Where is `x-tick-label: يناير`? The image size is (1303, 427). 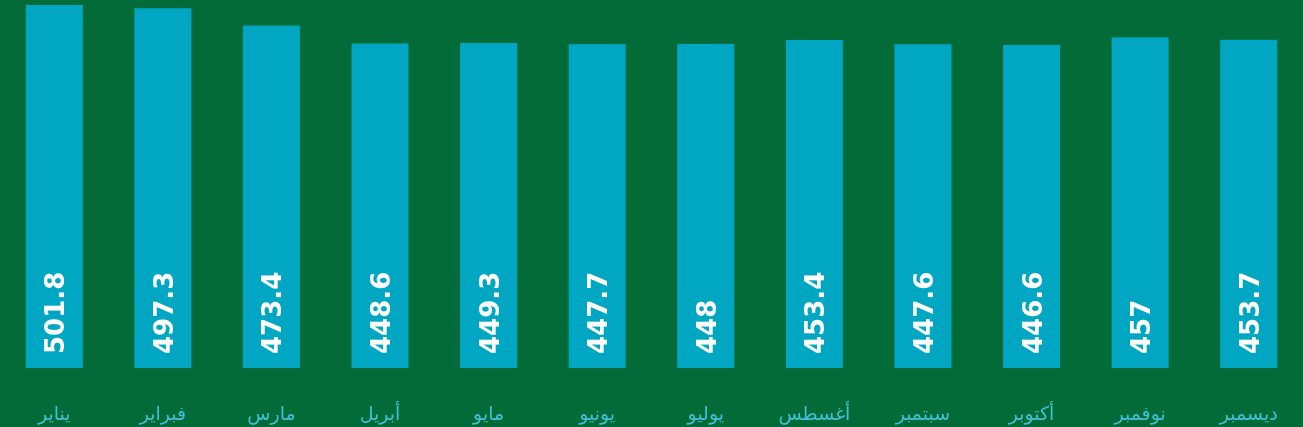 x-tick-label: يناير is located at coordinates (53, 413).